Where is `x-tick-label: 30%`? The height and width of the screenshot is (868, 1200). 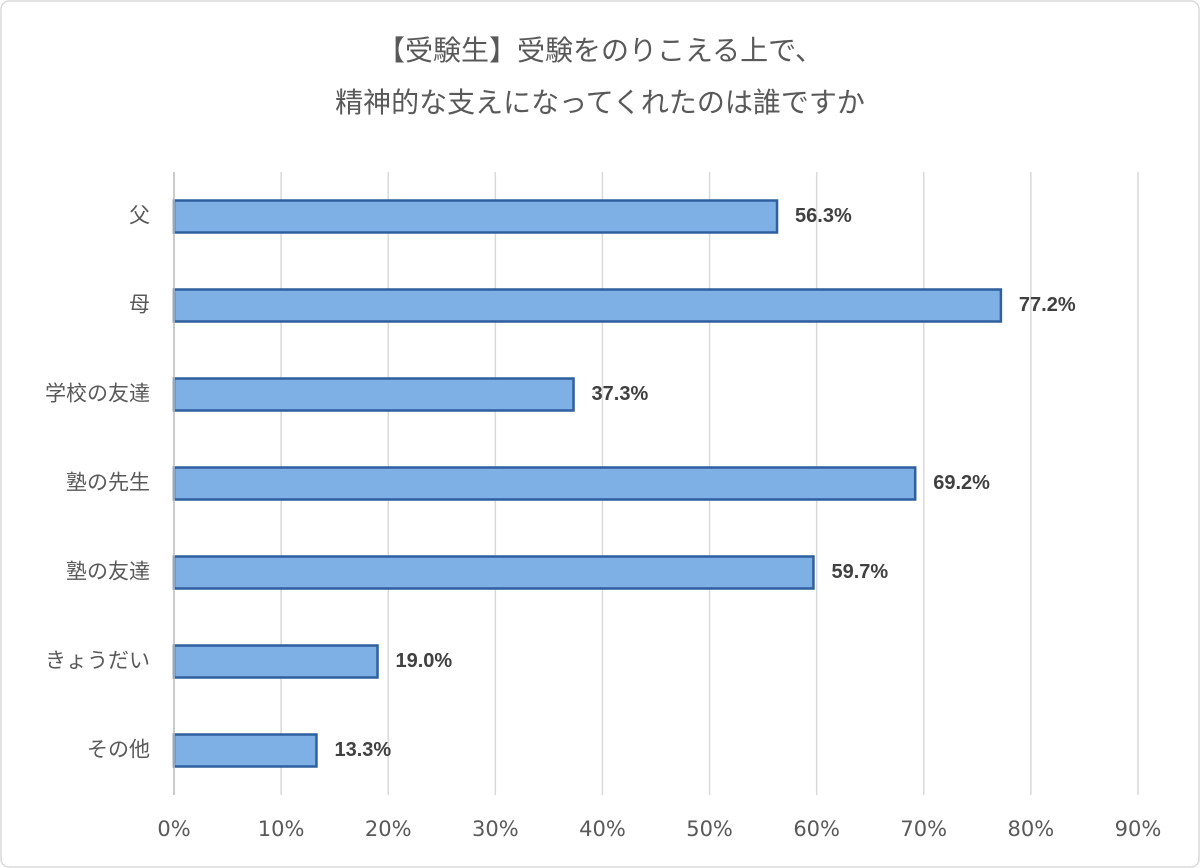
x-tick-label: 30% is located at coordinates (495, 829).